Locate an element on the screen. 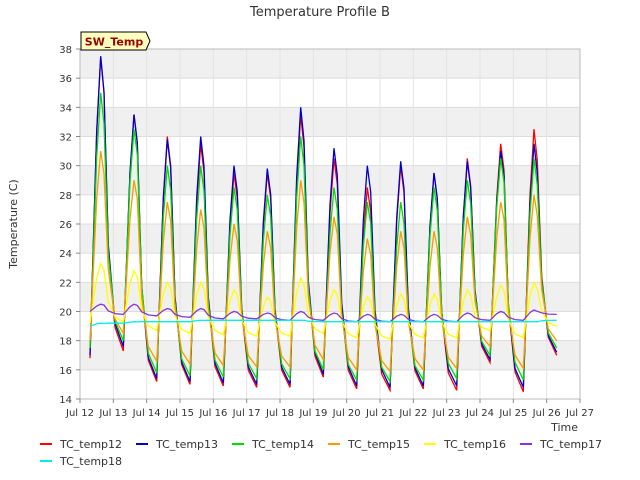 This screenshot has width=640, height=480. y-tick-label: 14 is located at coordinates (65, 400).